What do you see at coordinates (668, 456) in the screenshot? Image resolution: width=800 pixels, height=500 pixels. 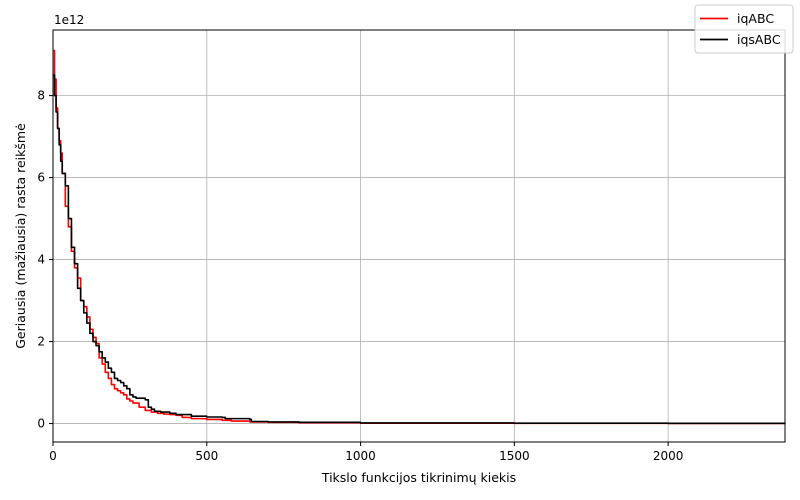 I see `x-tick-label: 2000` at bounding box center [668, 456].